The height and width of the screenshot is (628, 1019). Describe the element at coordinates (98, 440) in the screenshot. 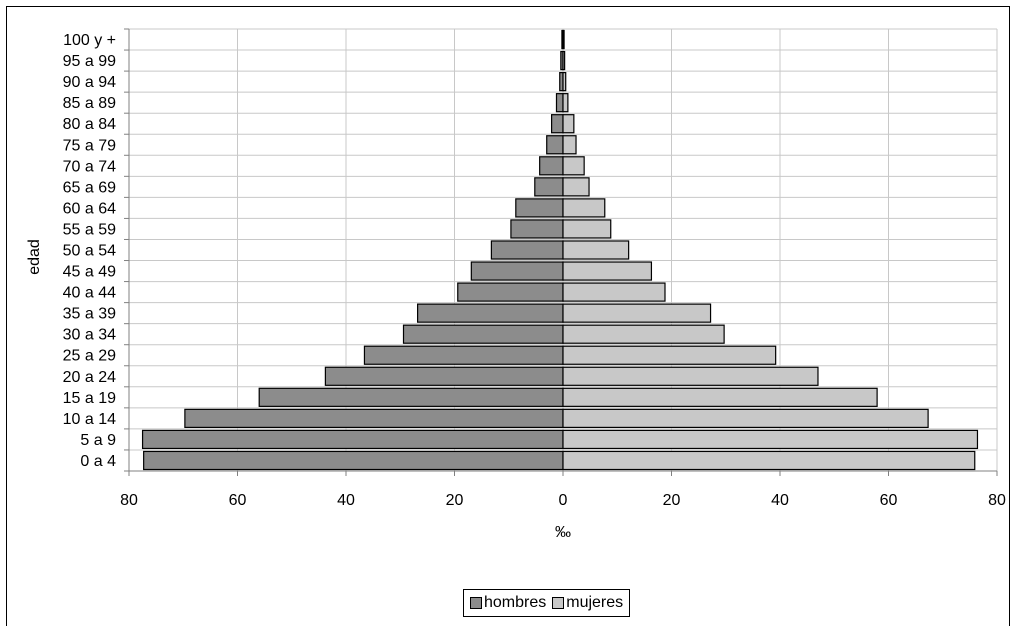

I see `y-tick-label: 5 a 9` at that location.